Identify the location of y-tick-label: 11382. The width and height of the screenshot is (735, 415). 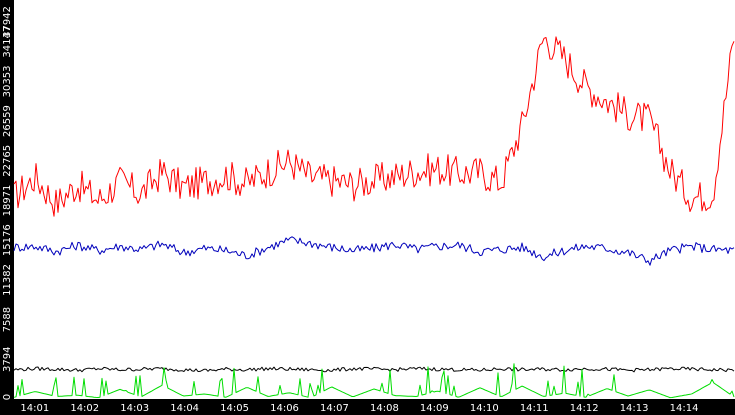
(7, 280).